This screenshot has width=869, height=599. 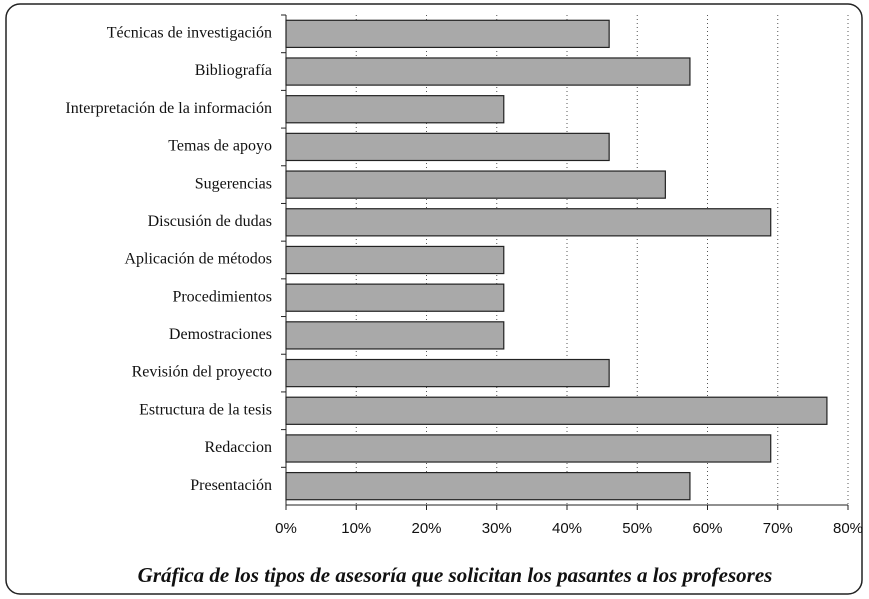 What do you see at coordinates (222, 296) in the screenshot?
I see `y-tick-label: Procedimientos` at bounding box center [222, 296].